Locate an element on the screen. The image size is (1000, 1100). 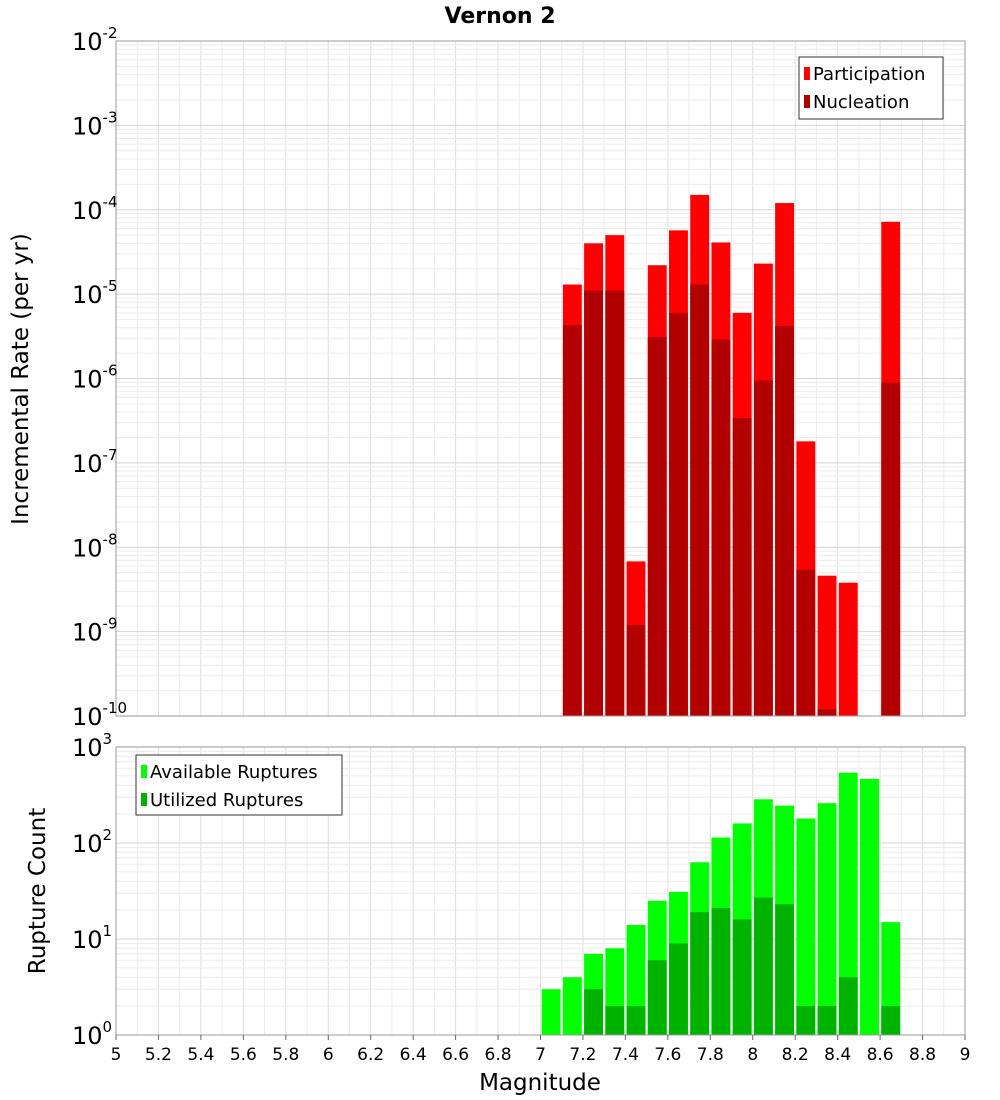
legend-label: Utilized Ruptures is located at coordinates (226, 800).